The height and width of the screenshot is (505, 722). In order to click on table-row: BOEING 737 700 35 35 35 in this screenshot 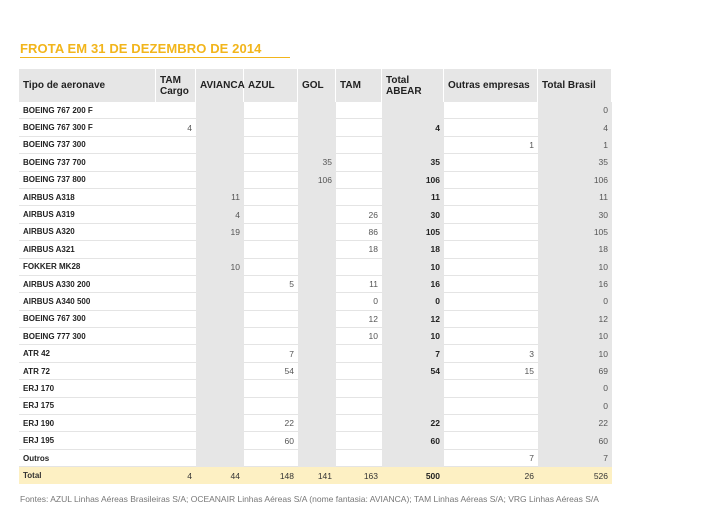, I will do `click(315, 163)`.